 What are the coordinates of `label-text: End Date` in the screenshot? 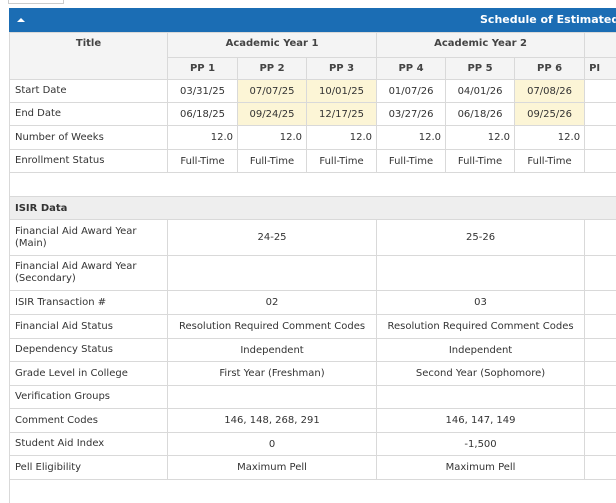 It's located at (38, 113).